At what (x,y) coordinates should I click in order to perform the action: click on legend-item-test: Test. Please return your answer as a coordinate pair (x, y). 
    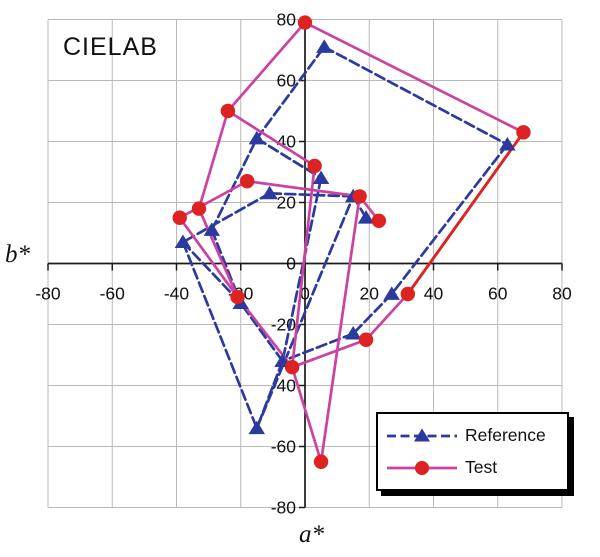
    Looking at the image, I should click on (476, 467).